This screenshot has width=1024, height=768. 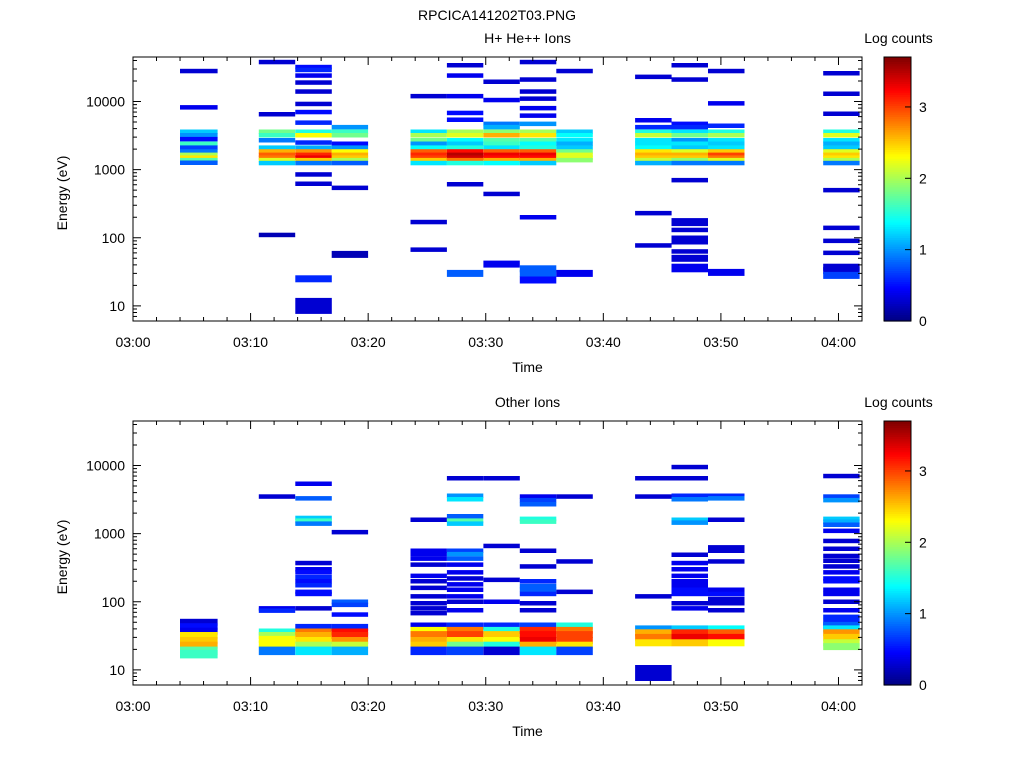 I want to click on cell-c3-b11, so click(x=350, y=254).